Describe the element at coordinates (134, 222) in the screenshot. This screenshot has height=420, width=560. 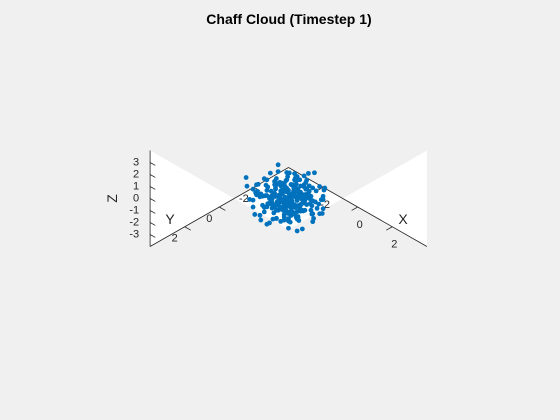
I see `z-tick-label: -2` at that location.